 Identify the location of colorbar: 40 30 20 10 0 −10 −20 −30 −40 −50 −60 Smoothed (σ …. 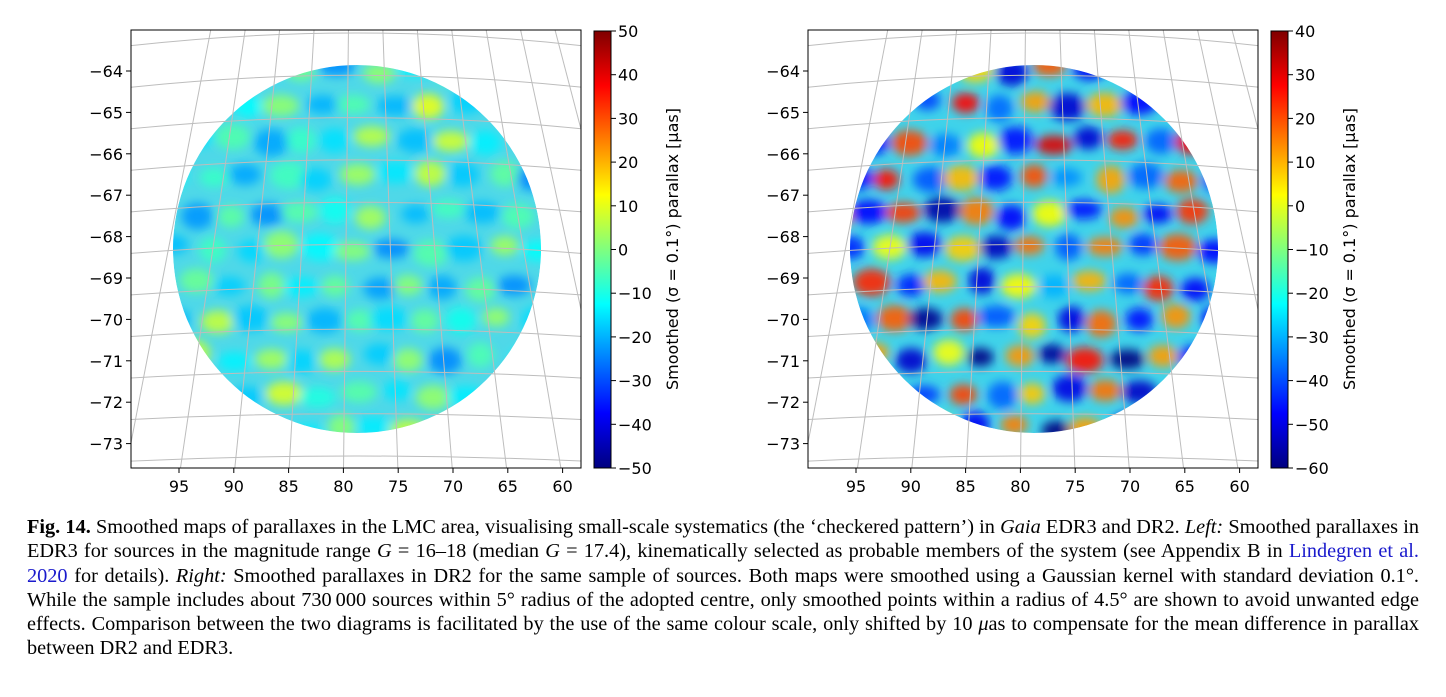
(1314, 250).